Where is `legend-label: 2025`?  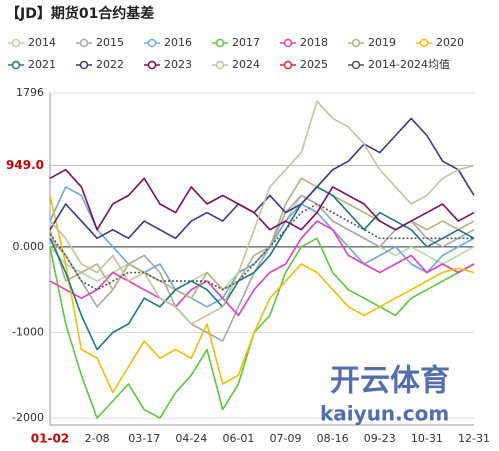 legend-label: 2025 is located at coordinates (314, 64).